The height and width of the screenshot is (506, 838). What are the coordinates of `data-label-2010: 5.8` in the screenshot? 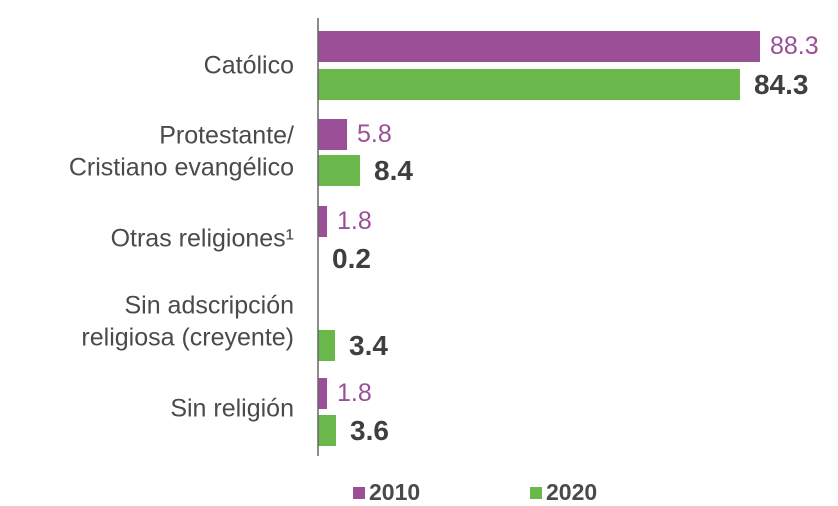 It's located at (374, 134).